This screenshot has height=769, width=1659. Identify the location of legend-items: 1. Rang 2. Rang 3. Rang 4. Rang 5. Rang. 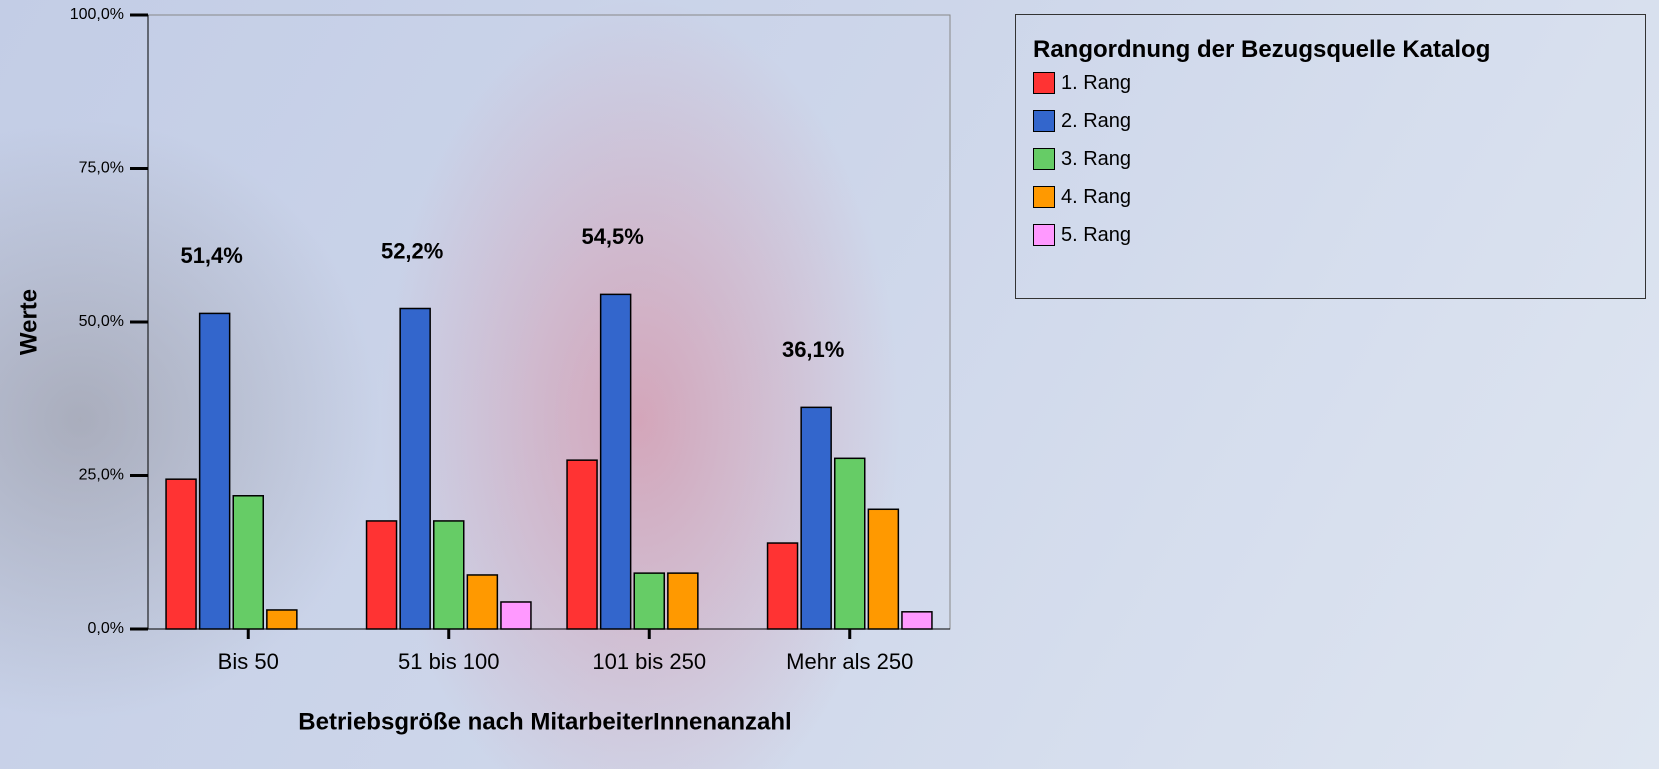
(1339, 159).